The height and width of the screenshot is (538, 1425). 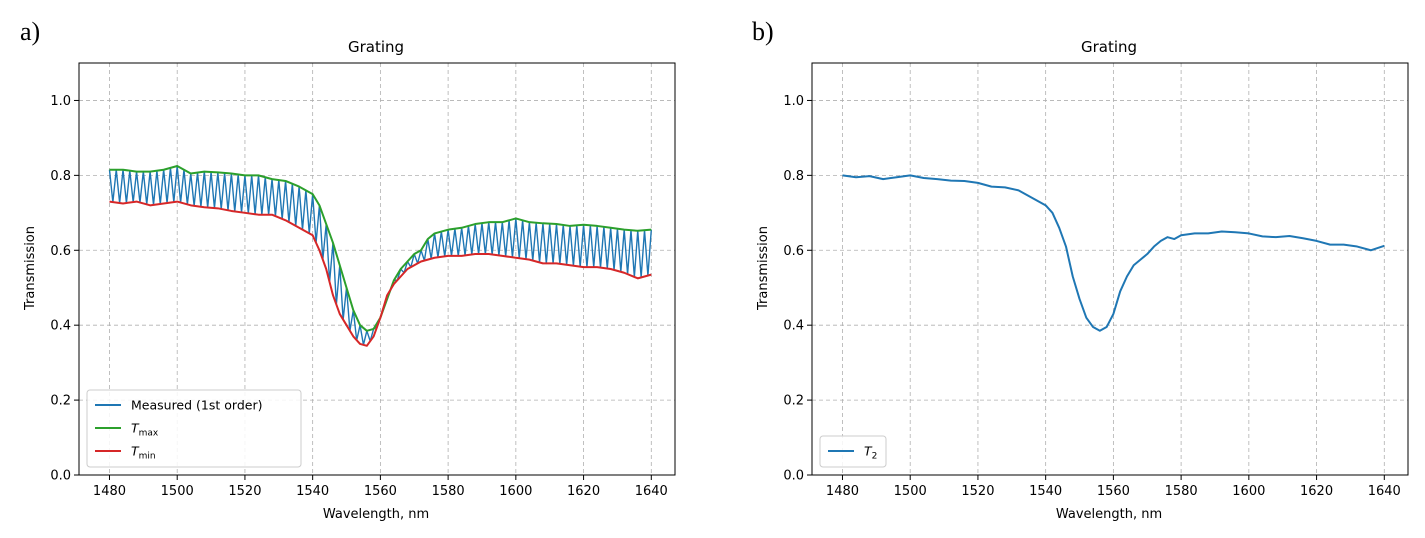 What do you see at coordinates (376, 47) in the screenshot?
I see `chart-title-a: Grating` at bounding box center [376, 47].